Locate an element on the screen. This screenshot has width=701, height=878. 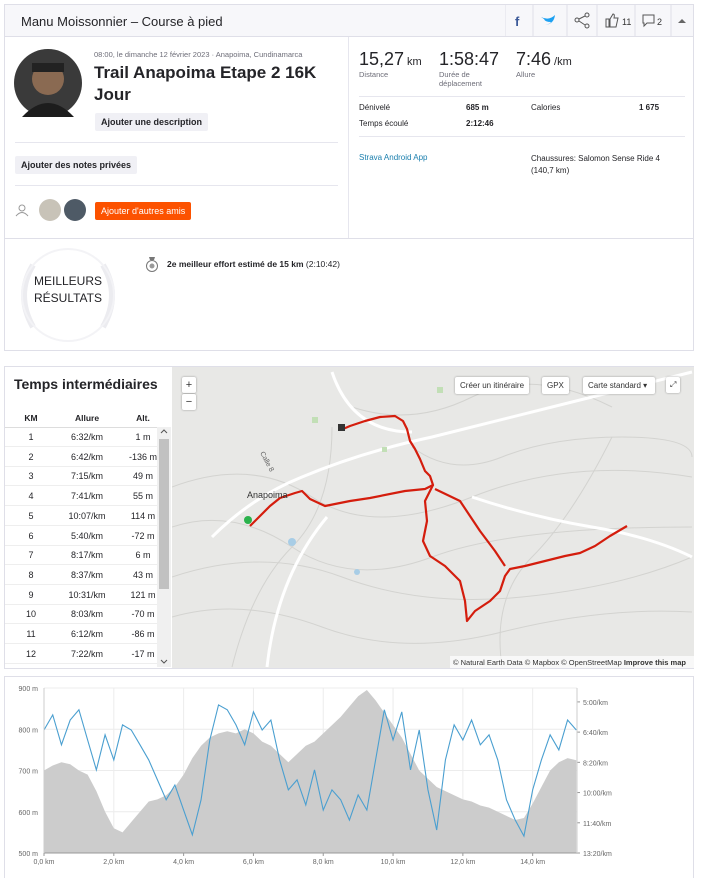
stat-label: Allure is located at coordinates (526, 74).